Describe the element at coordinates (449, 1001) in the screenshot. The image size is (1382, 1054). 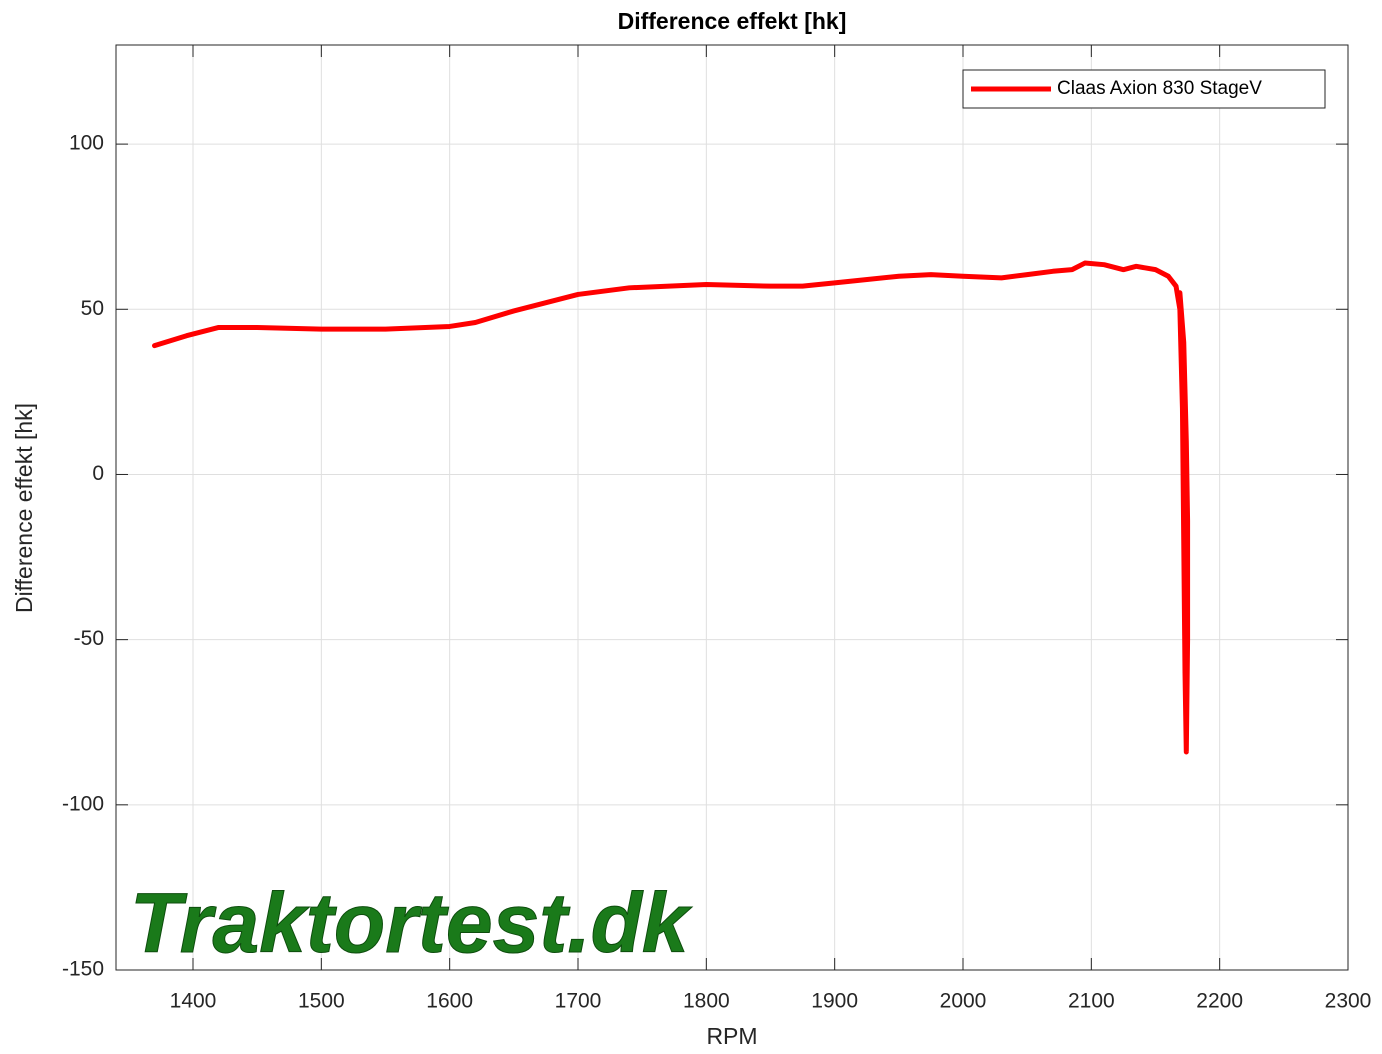
I see `x-tick-label: 1600` at that location.